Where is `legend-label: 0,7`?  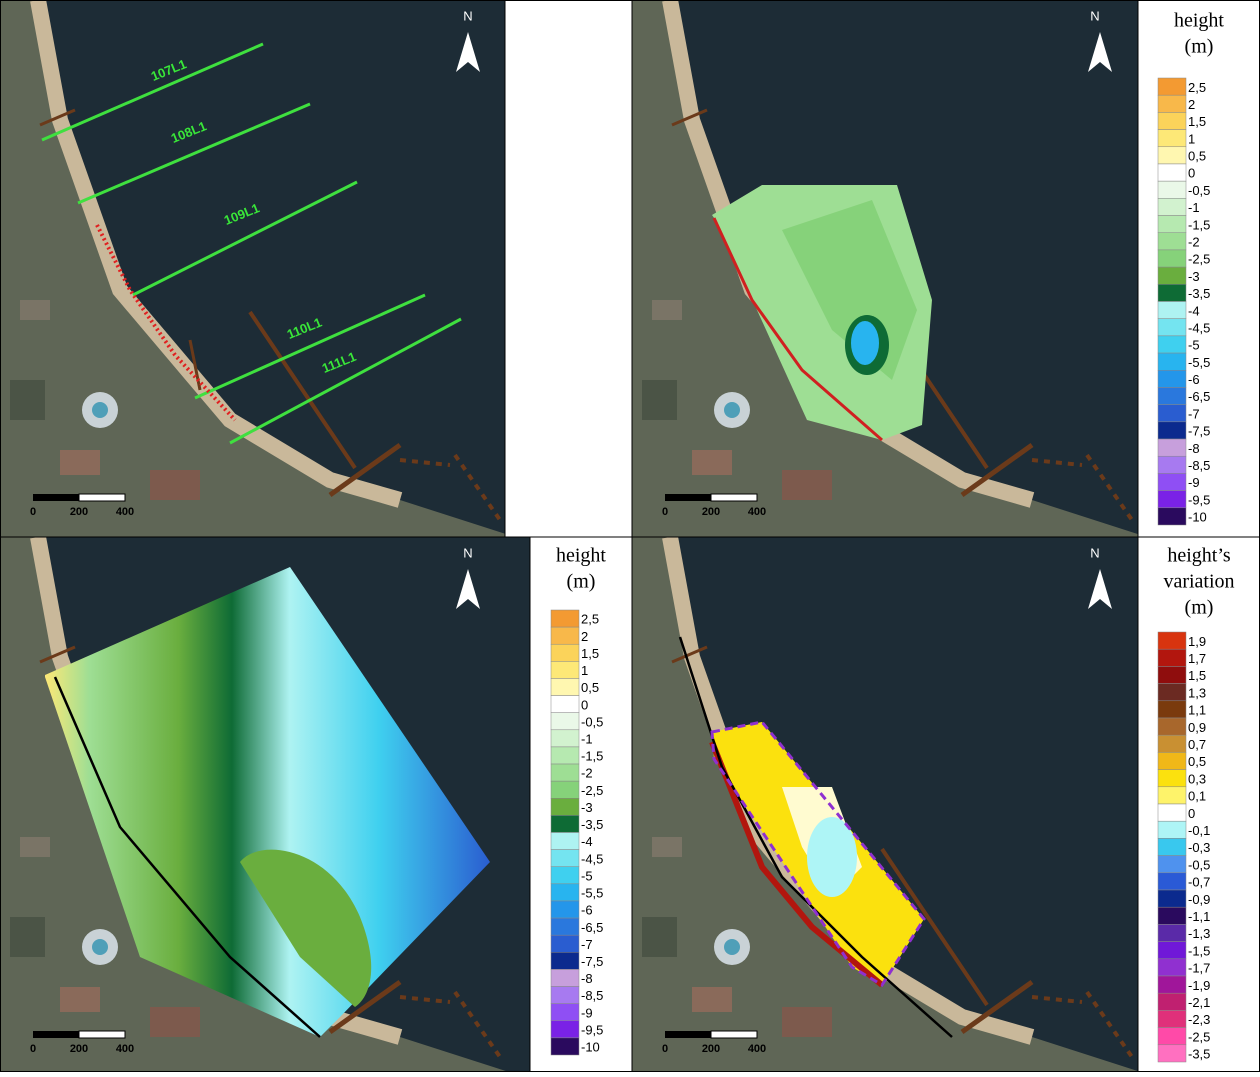 legend-label: 0,7 is located at coordinates (1197, 744).